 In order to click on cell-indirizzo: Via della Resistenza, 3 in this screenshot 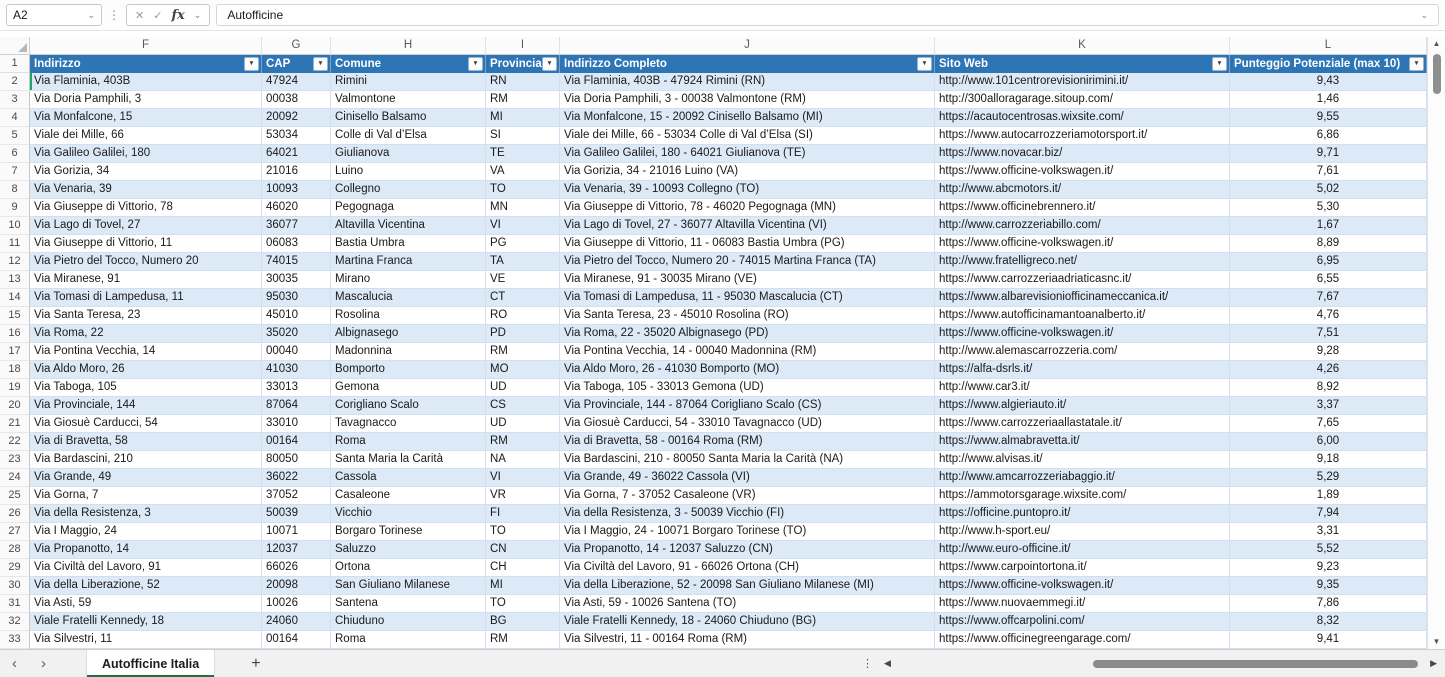, I will do `click(146, 514)`.